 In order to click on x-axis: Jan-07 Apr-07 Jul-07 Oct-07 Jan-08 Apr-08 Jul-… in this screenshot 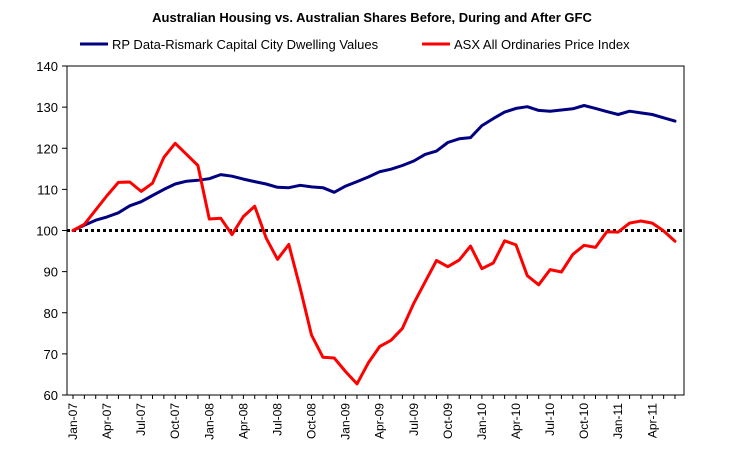, I will do `click(371, 417)`.